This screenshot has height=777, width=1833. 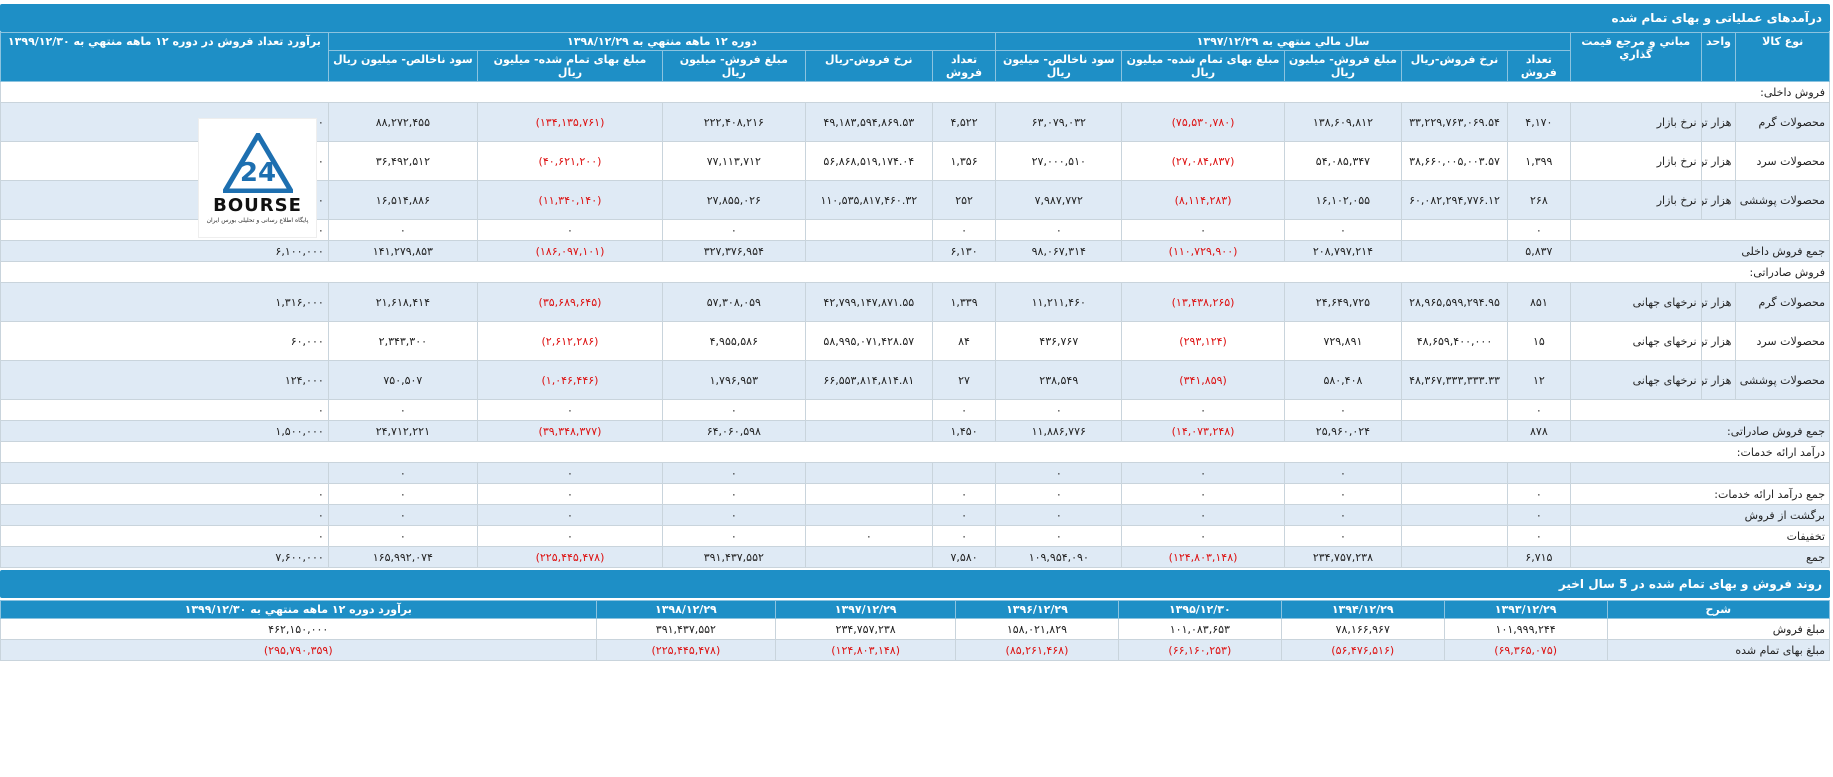 What do you see at coordinates (257, 162) in the screenshot?
I see `bourse24-mark-icon: 24` at bounding box center [257, 162].